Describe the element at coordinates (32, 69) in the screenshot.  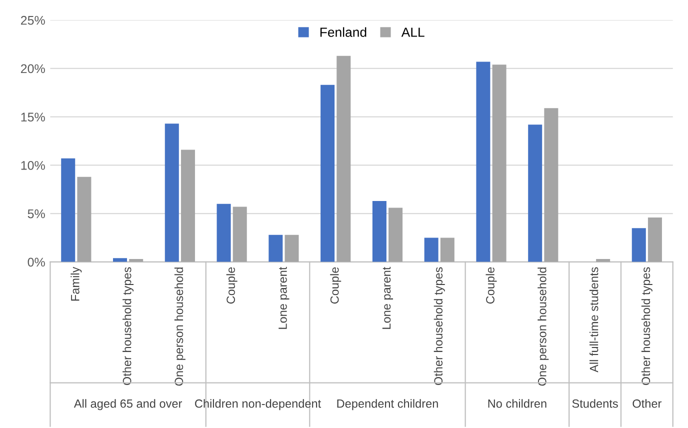
I see `y-tick-label: 20%` at that location.